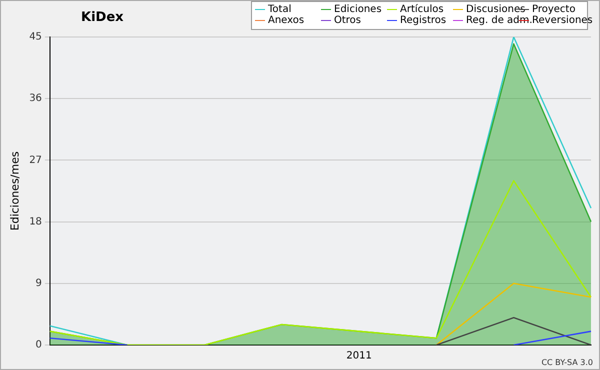  Describe the element at coordinates (562, 20) in the screenshot. I see `legend-label: Reversiones` at that location.